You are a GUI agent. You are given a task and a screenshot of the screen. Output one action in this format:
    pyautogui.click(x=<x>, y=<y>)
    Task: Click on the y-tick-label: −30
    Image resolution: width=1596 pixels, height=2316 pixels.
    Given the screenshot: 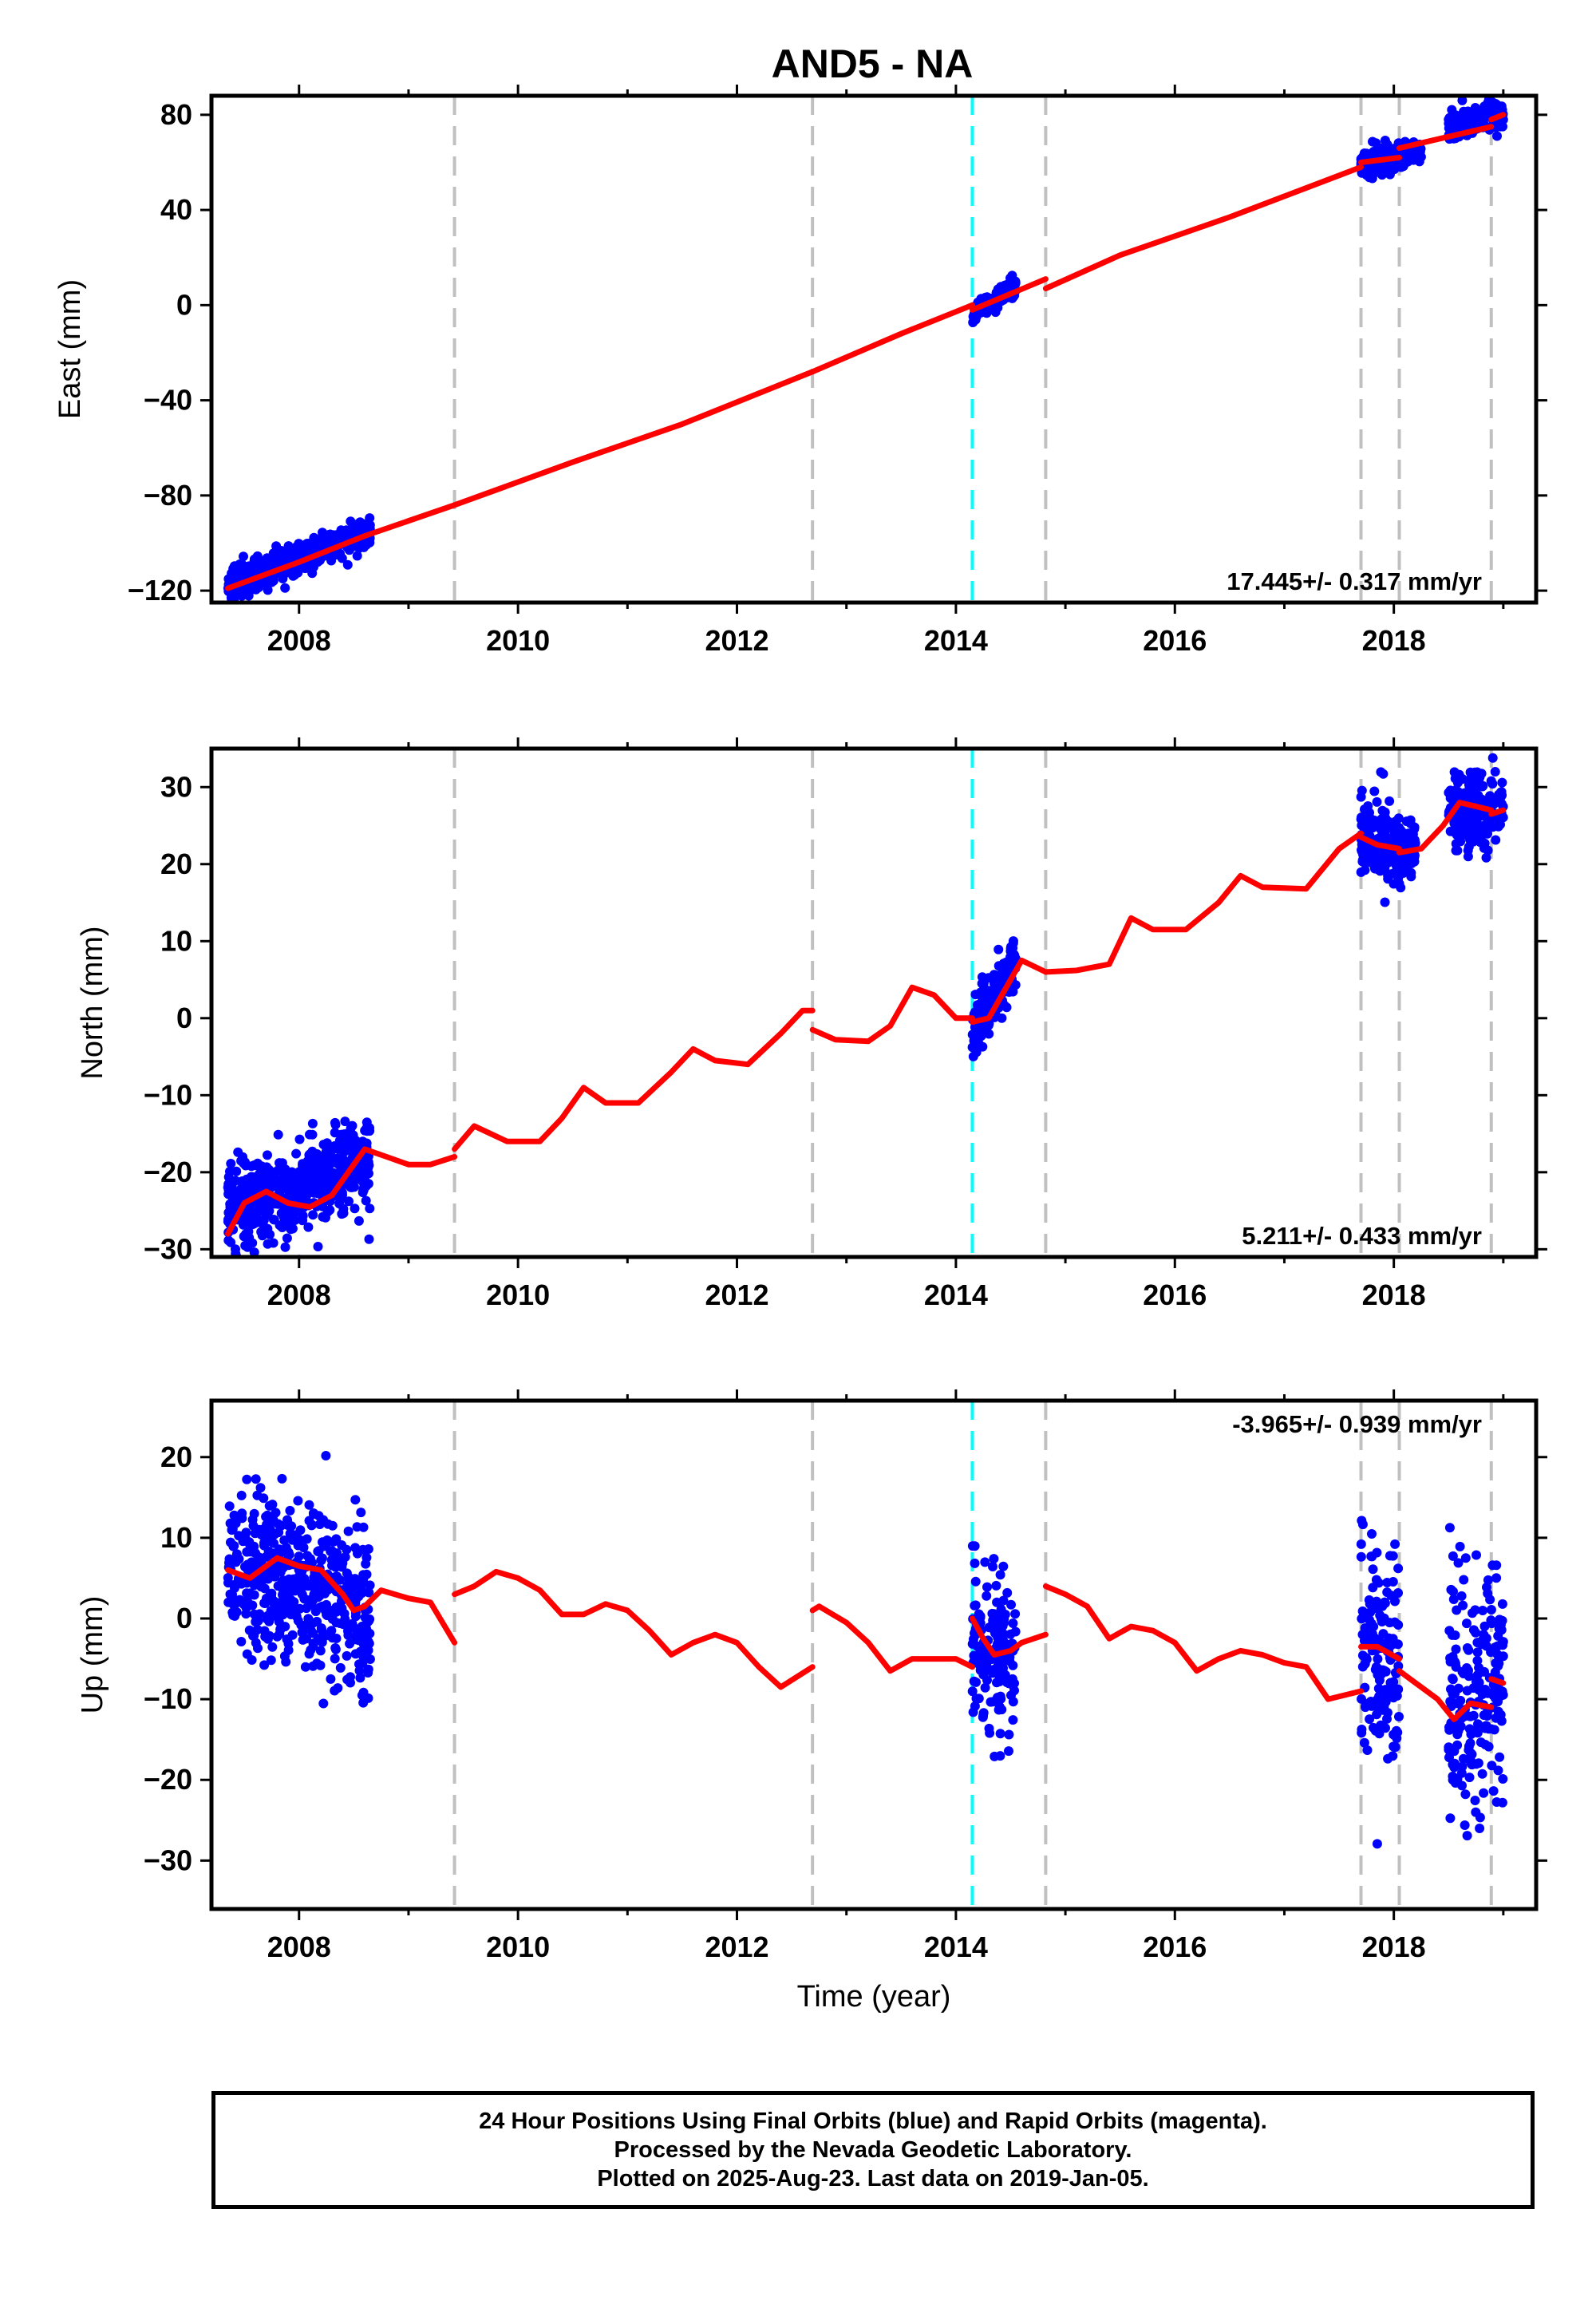 What is the action you would take?
    pyautogui.click(x=168, y=1248)
    